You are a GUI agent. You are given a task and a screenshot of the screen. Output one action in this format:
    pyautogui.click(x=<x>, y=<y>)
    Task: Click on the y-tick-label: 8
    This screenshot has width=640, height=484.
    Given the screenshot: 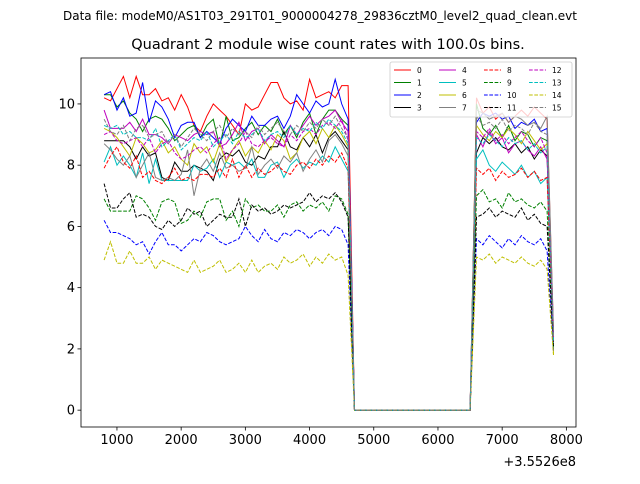 What is the action you would take?
    pyautogui.click(x=71, y=166)
    